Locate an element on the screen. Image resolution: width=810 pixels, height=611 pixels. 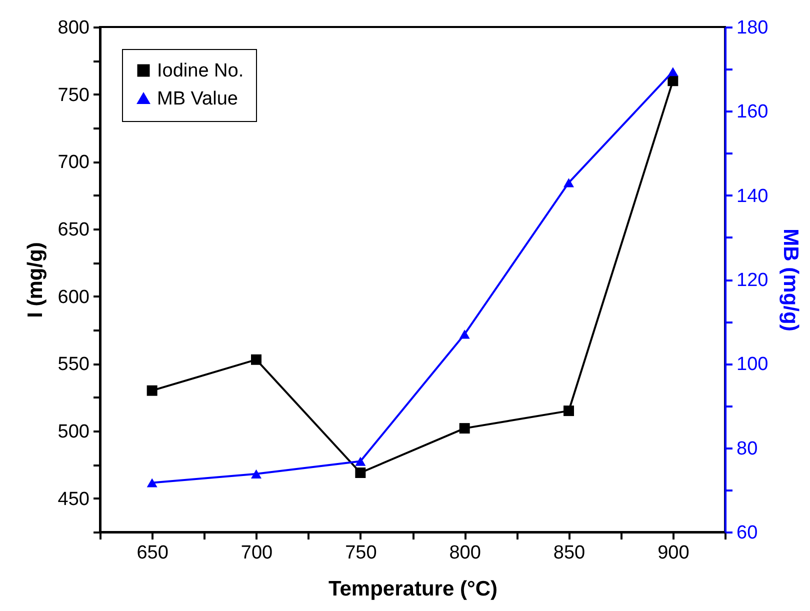
y-tick-label: 650 is located at coordinates (74, 230).